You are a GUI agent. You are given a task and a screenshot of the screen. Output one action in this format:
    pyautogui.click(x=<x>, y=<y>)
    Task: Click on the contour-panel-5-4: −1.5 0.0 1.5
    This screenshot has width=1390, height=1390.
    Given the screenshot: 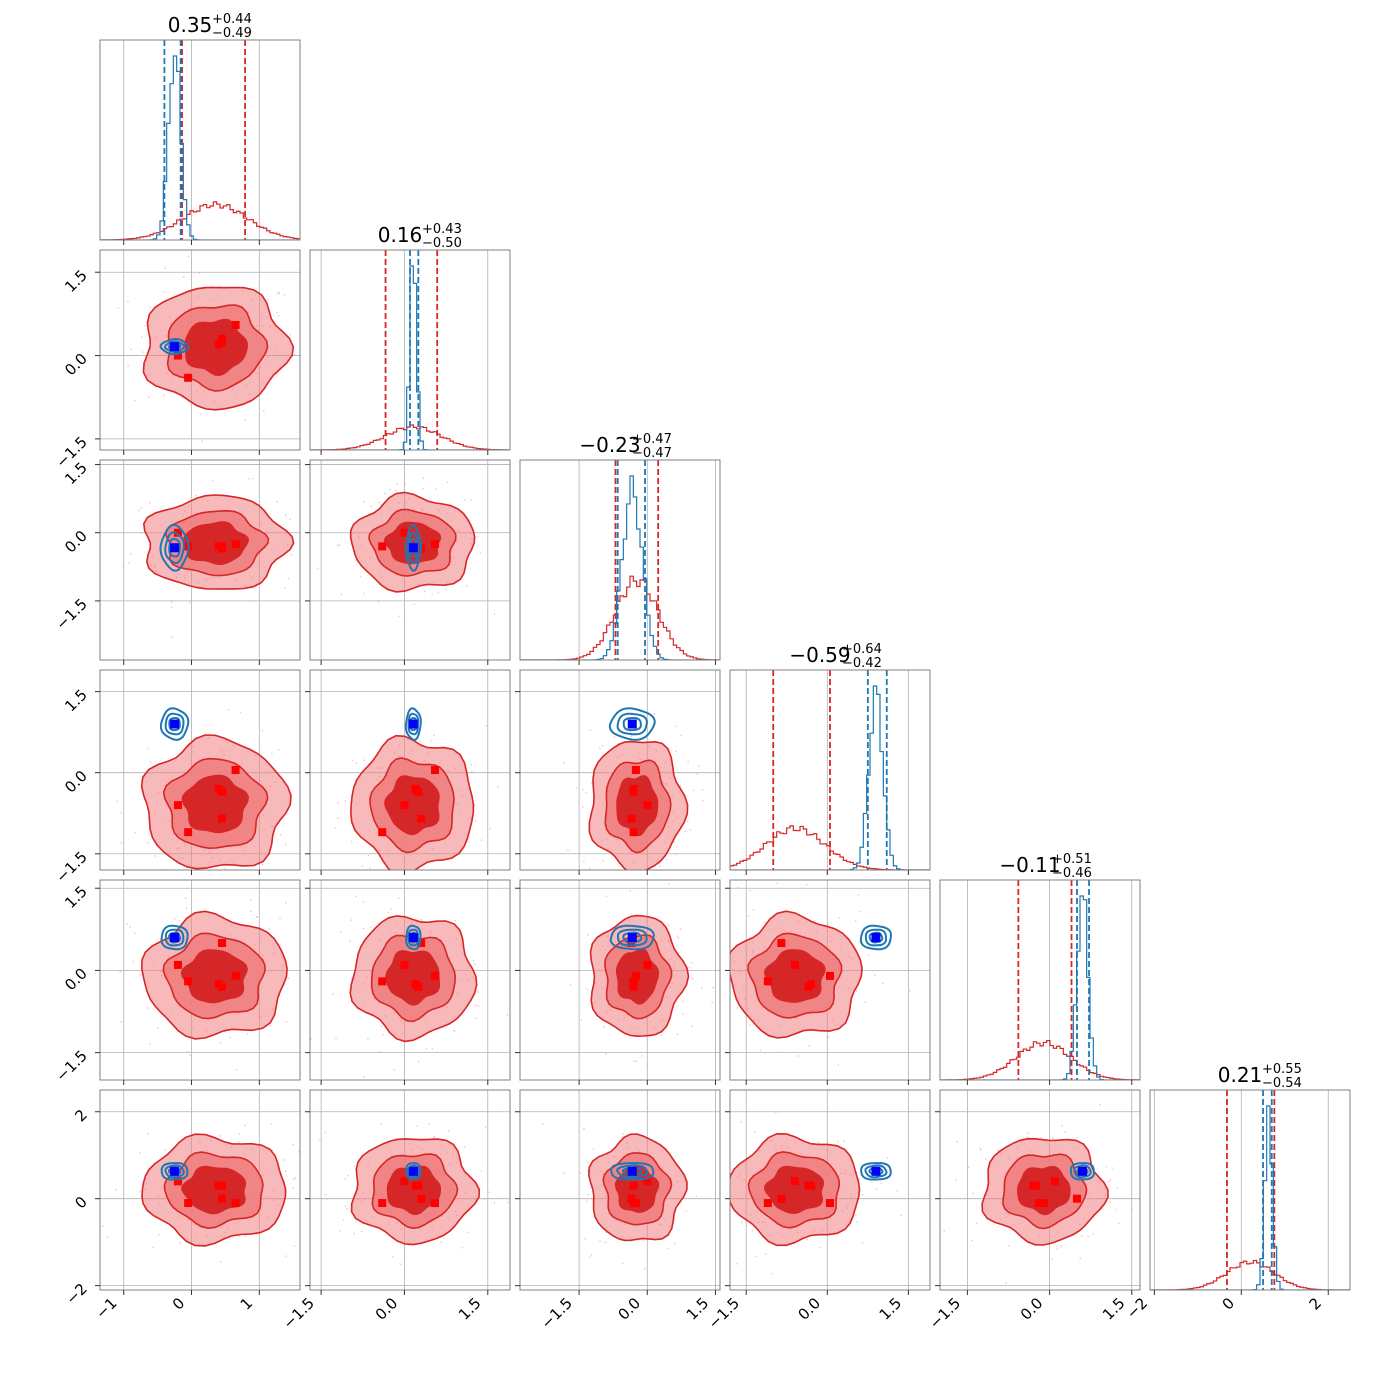 What is the action you would take?
    pyautogui.click(x=1033, y=1211)
    